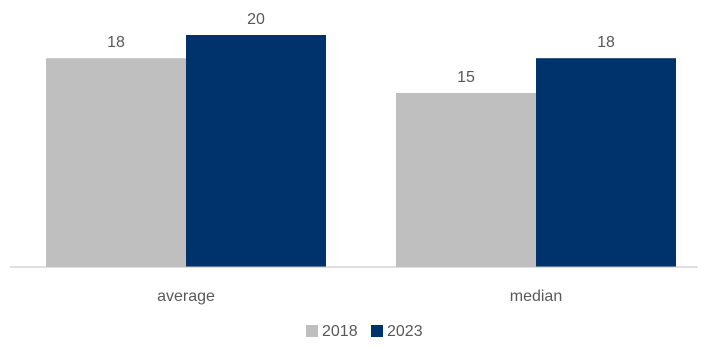 This screenshot has height=347, width=708. What do you see at coordinates (256, 151) in the screenshot?
I see `bar-average-2023` at bounding box center [256, 151].